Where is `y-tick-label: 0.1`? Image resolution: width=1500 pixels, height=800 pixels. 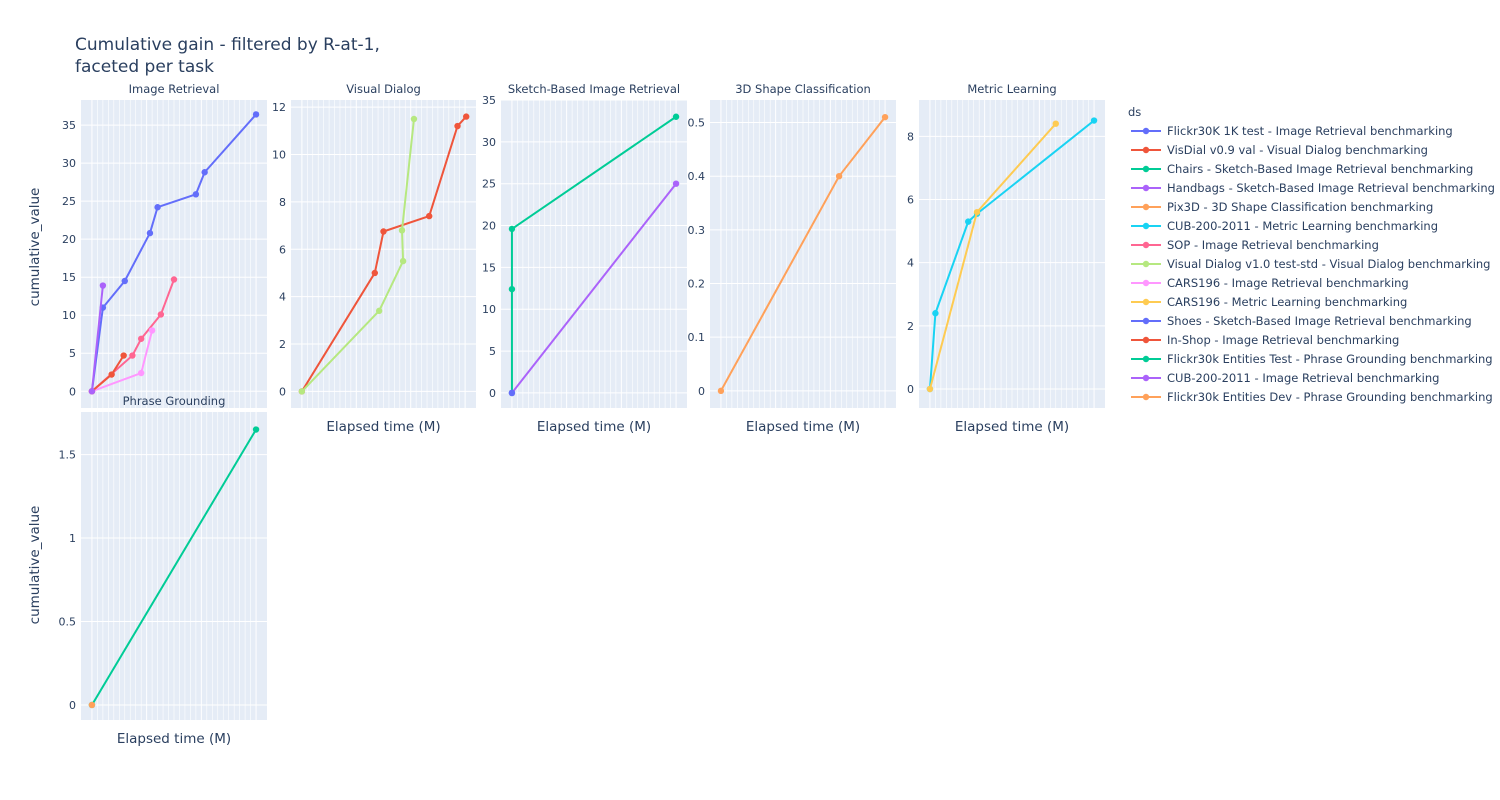
y-tick-label: 0.1 is located at coordinates (697, 337).